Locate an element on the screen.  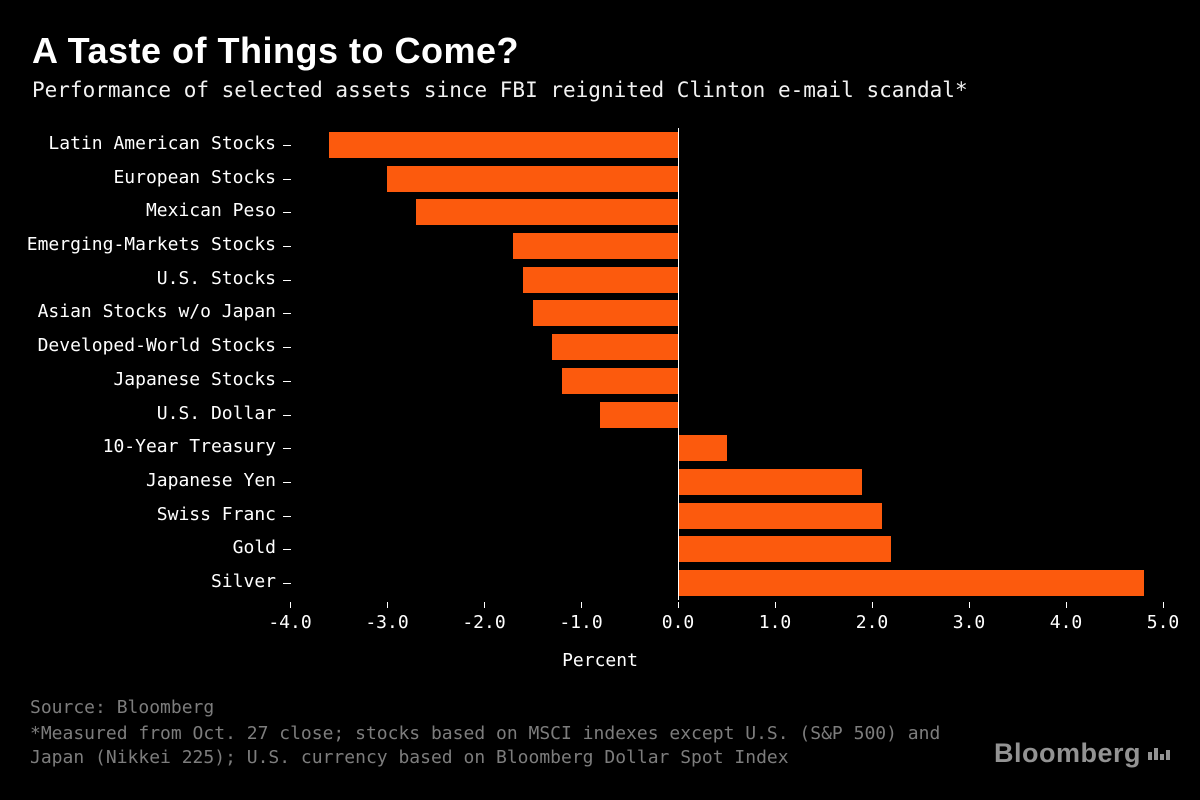
bloomberg-wordmark: Bloomberg is located at coordinates (1067, 753).